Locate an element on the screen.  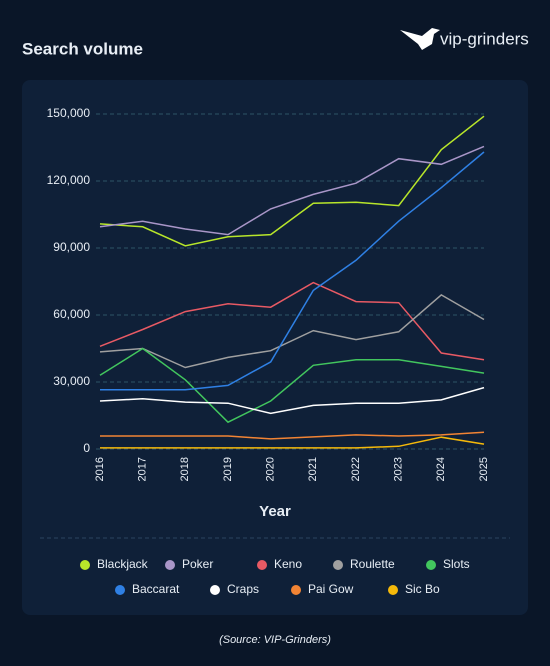
x-tick-label: 2025 is located at coordinates (484, 469).